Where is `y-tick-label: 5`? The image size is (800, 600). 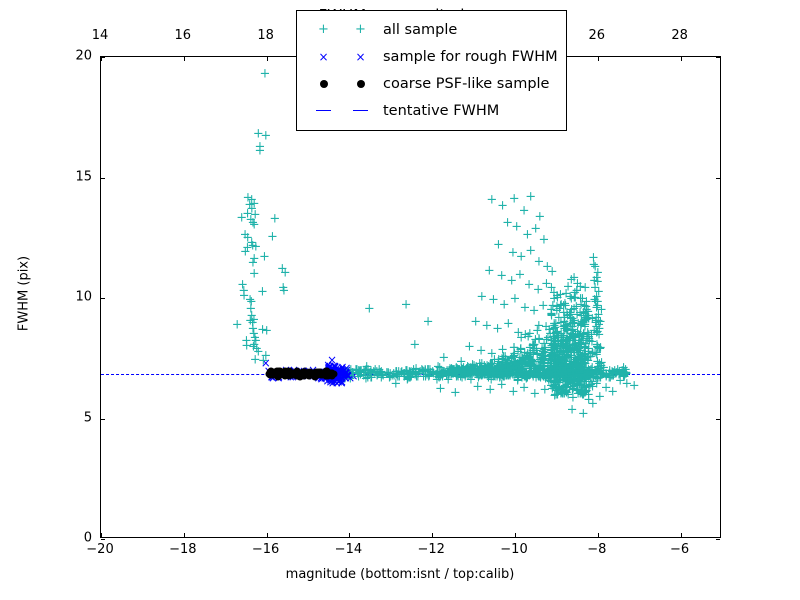
y-tick-label: 5 is located at coordinates (87, 417).